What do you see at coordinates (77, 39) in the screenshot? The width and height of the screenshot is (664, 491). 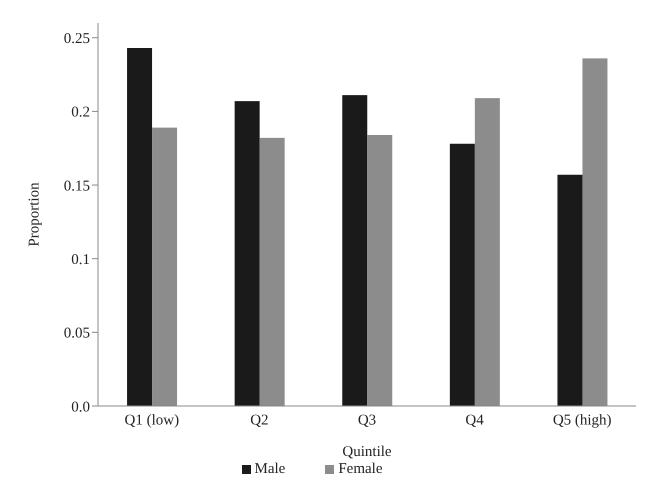 I see `y-tick-label: 0.25` at bounding box center [77, 39].